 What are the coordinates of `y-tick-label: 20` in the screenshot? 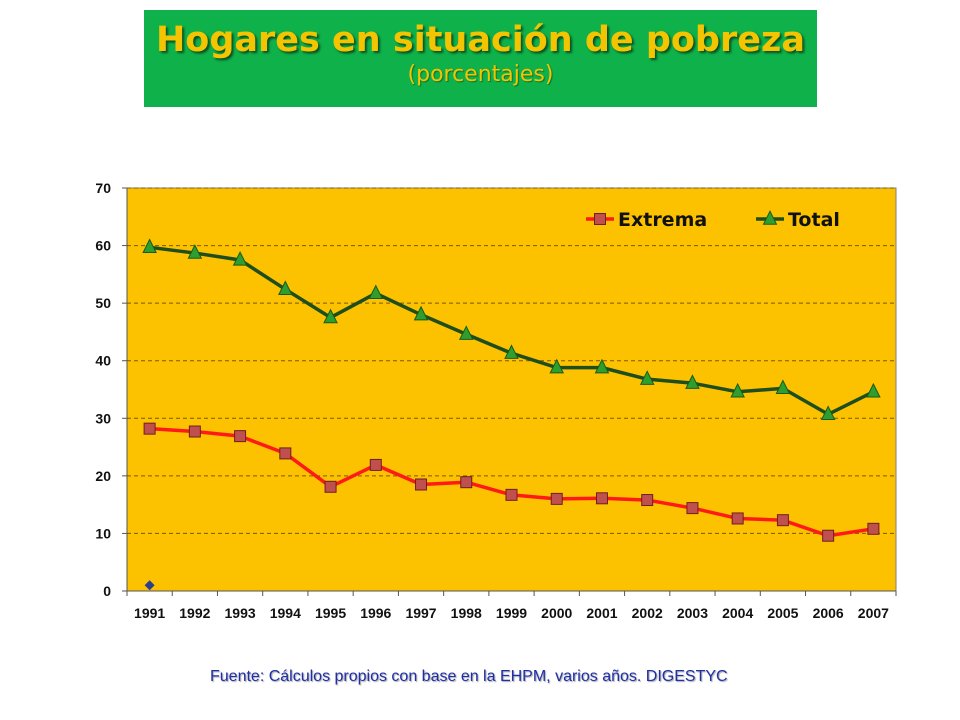 It's located at (103, 476).